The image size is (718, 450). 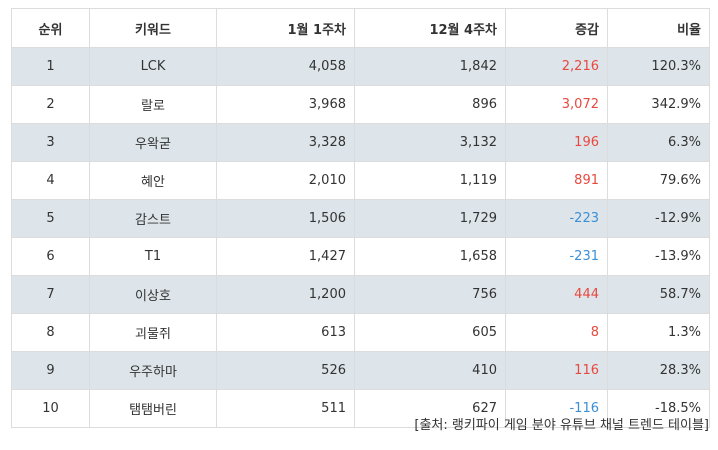 What do you see at coordinates (50, 332) in the screenshot?
I see `rank-cell: 8` at bounding box center [50, 332].